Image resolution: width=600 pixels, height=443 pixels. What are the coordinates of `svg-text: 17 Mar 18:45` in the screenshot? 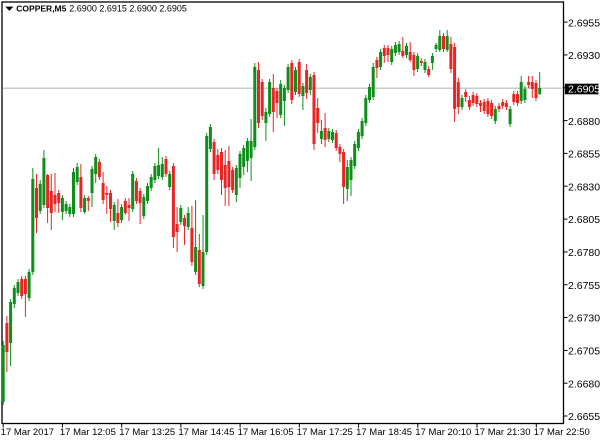 It's located at (384, 432).